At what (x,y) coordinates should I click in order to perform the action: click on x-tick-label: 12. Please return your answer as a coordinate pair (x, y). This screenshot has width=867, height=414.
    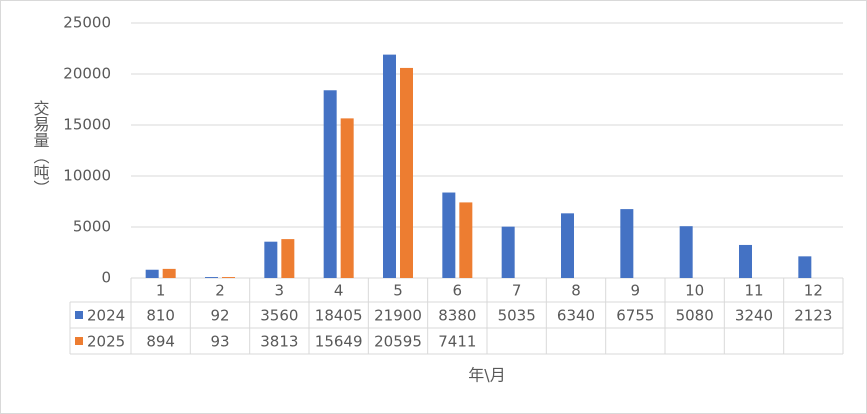
    Looking at the image, I should click on (813, 291).